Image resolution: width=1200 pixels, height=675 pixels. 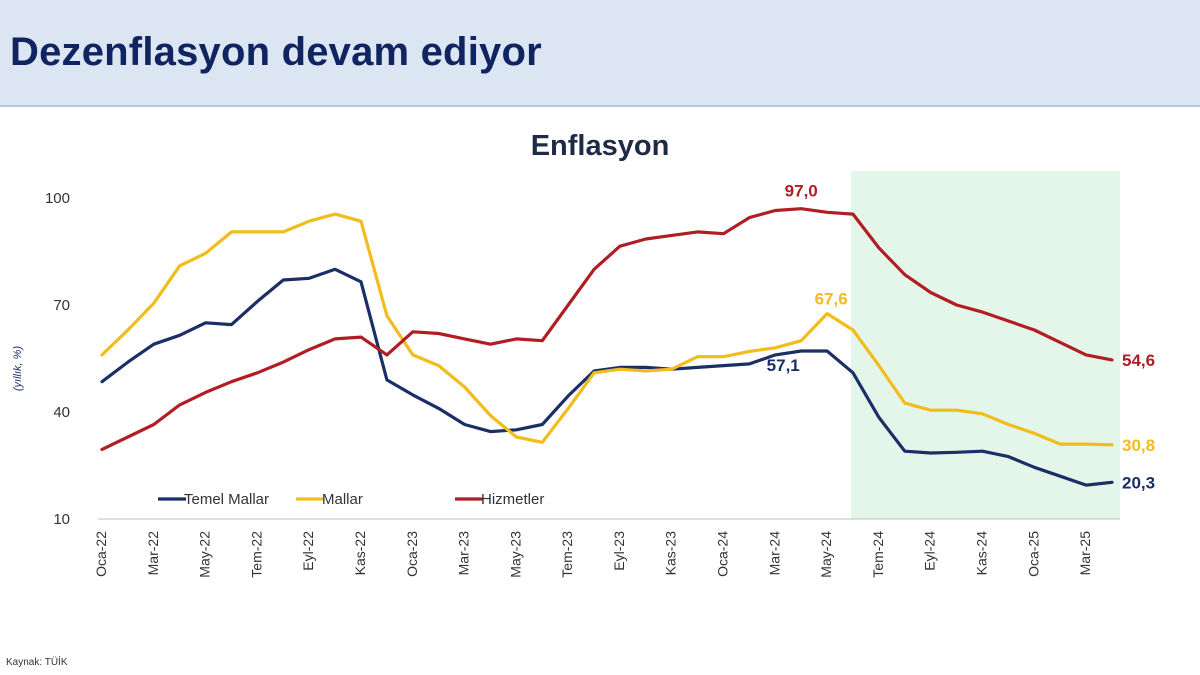 I want to click on x-tick-label: Eyl-23, so click(x=619, y=551).